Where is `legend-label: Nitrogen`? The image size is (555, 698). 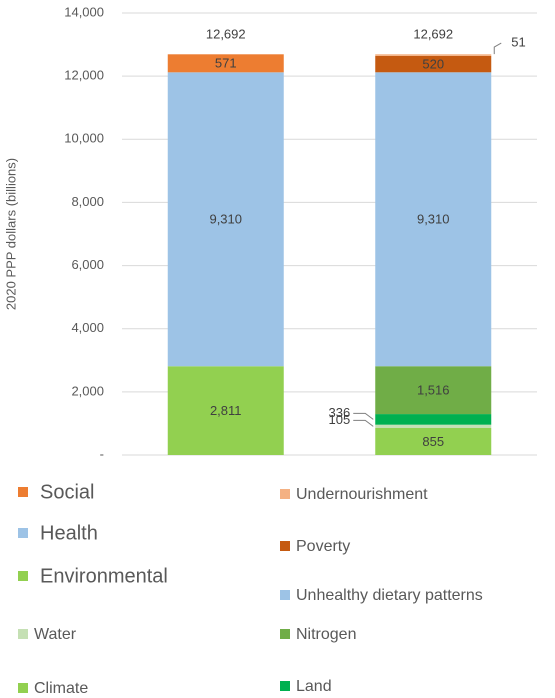 legend-label: Nitrogen is located at coordinates (326, 634).